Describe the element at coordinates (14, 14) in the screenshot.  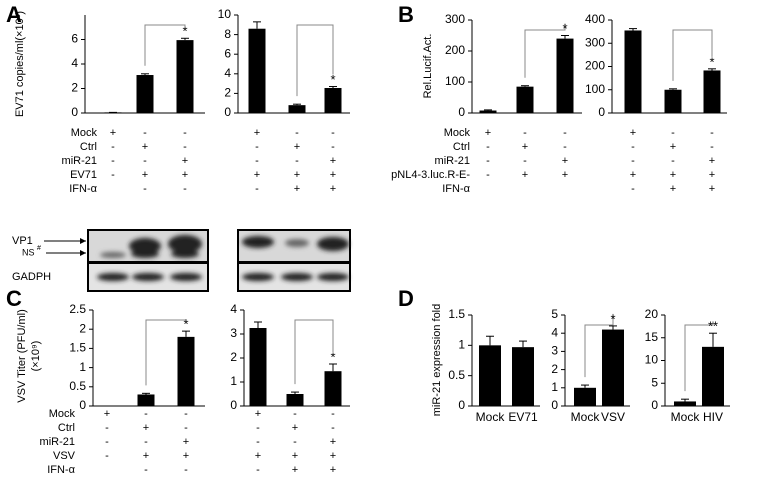
I see `panel-letter: A` at that location.